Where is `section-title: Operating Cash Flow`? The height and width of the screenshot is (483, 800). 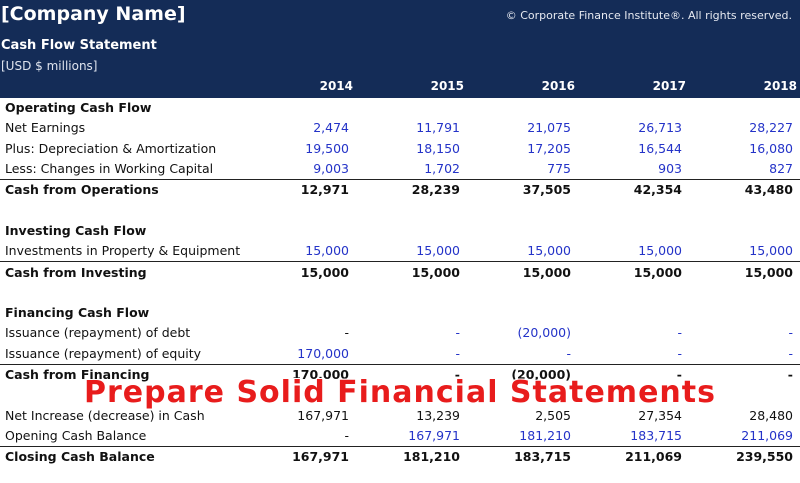 section-title: Operating Cash Flow is located at coordinates (78, 108).